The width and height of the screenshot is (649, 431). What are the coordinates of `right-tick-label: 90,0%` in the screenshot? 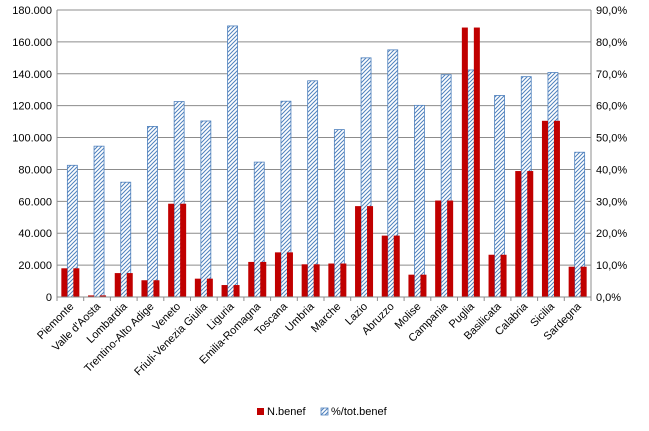 It's located at (611, 11).